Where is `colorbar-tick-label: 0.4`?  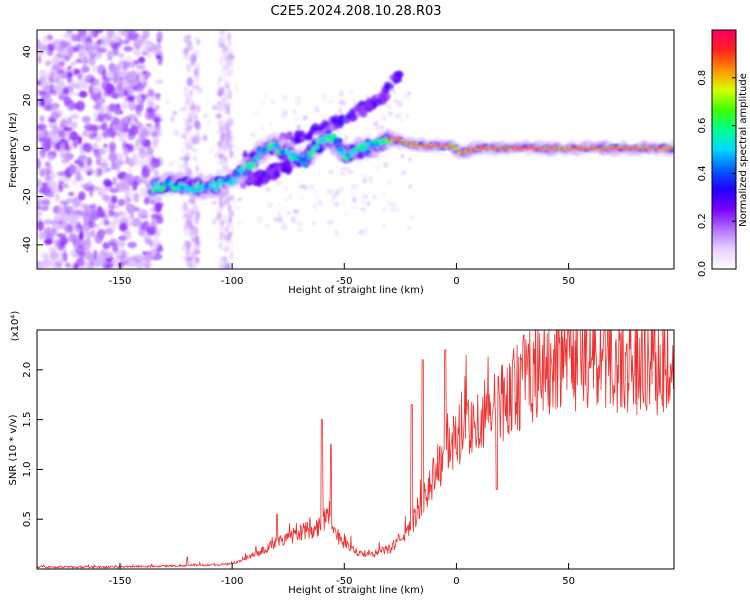 colorbar-tick-label: 0.4 is located at coordinates (702, 173).